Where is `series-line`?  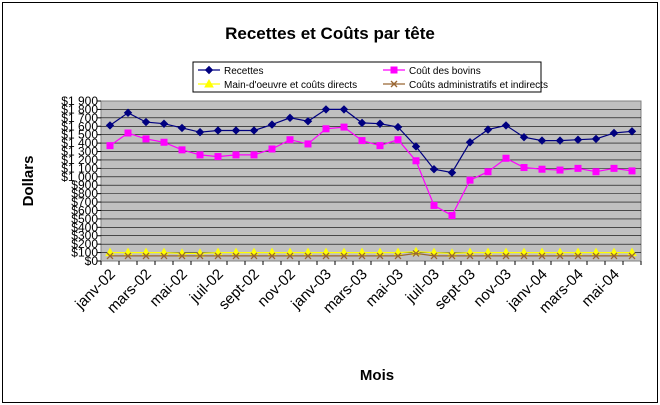 series-line is located at coordinates (371, 254).